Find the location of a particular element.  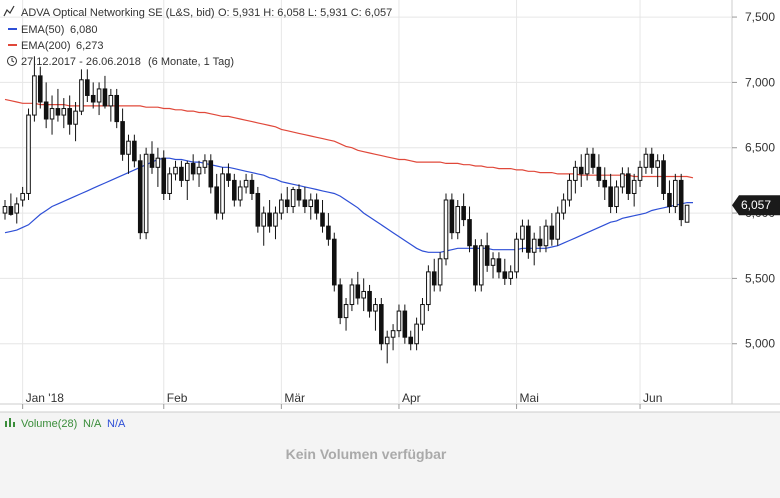

ohlc-values: O: 5,931 H: 6,058 L: 5,931 C: 6,057 is located at coordinates (305, 13).